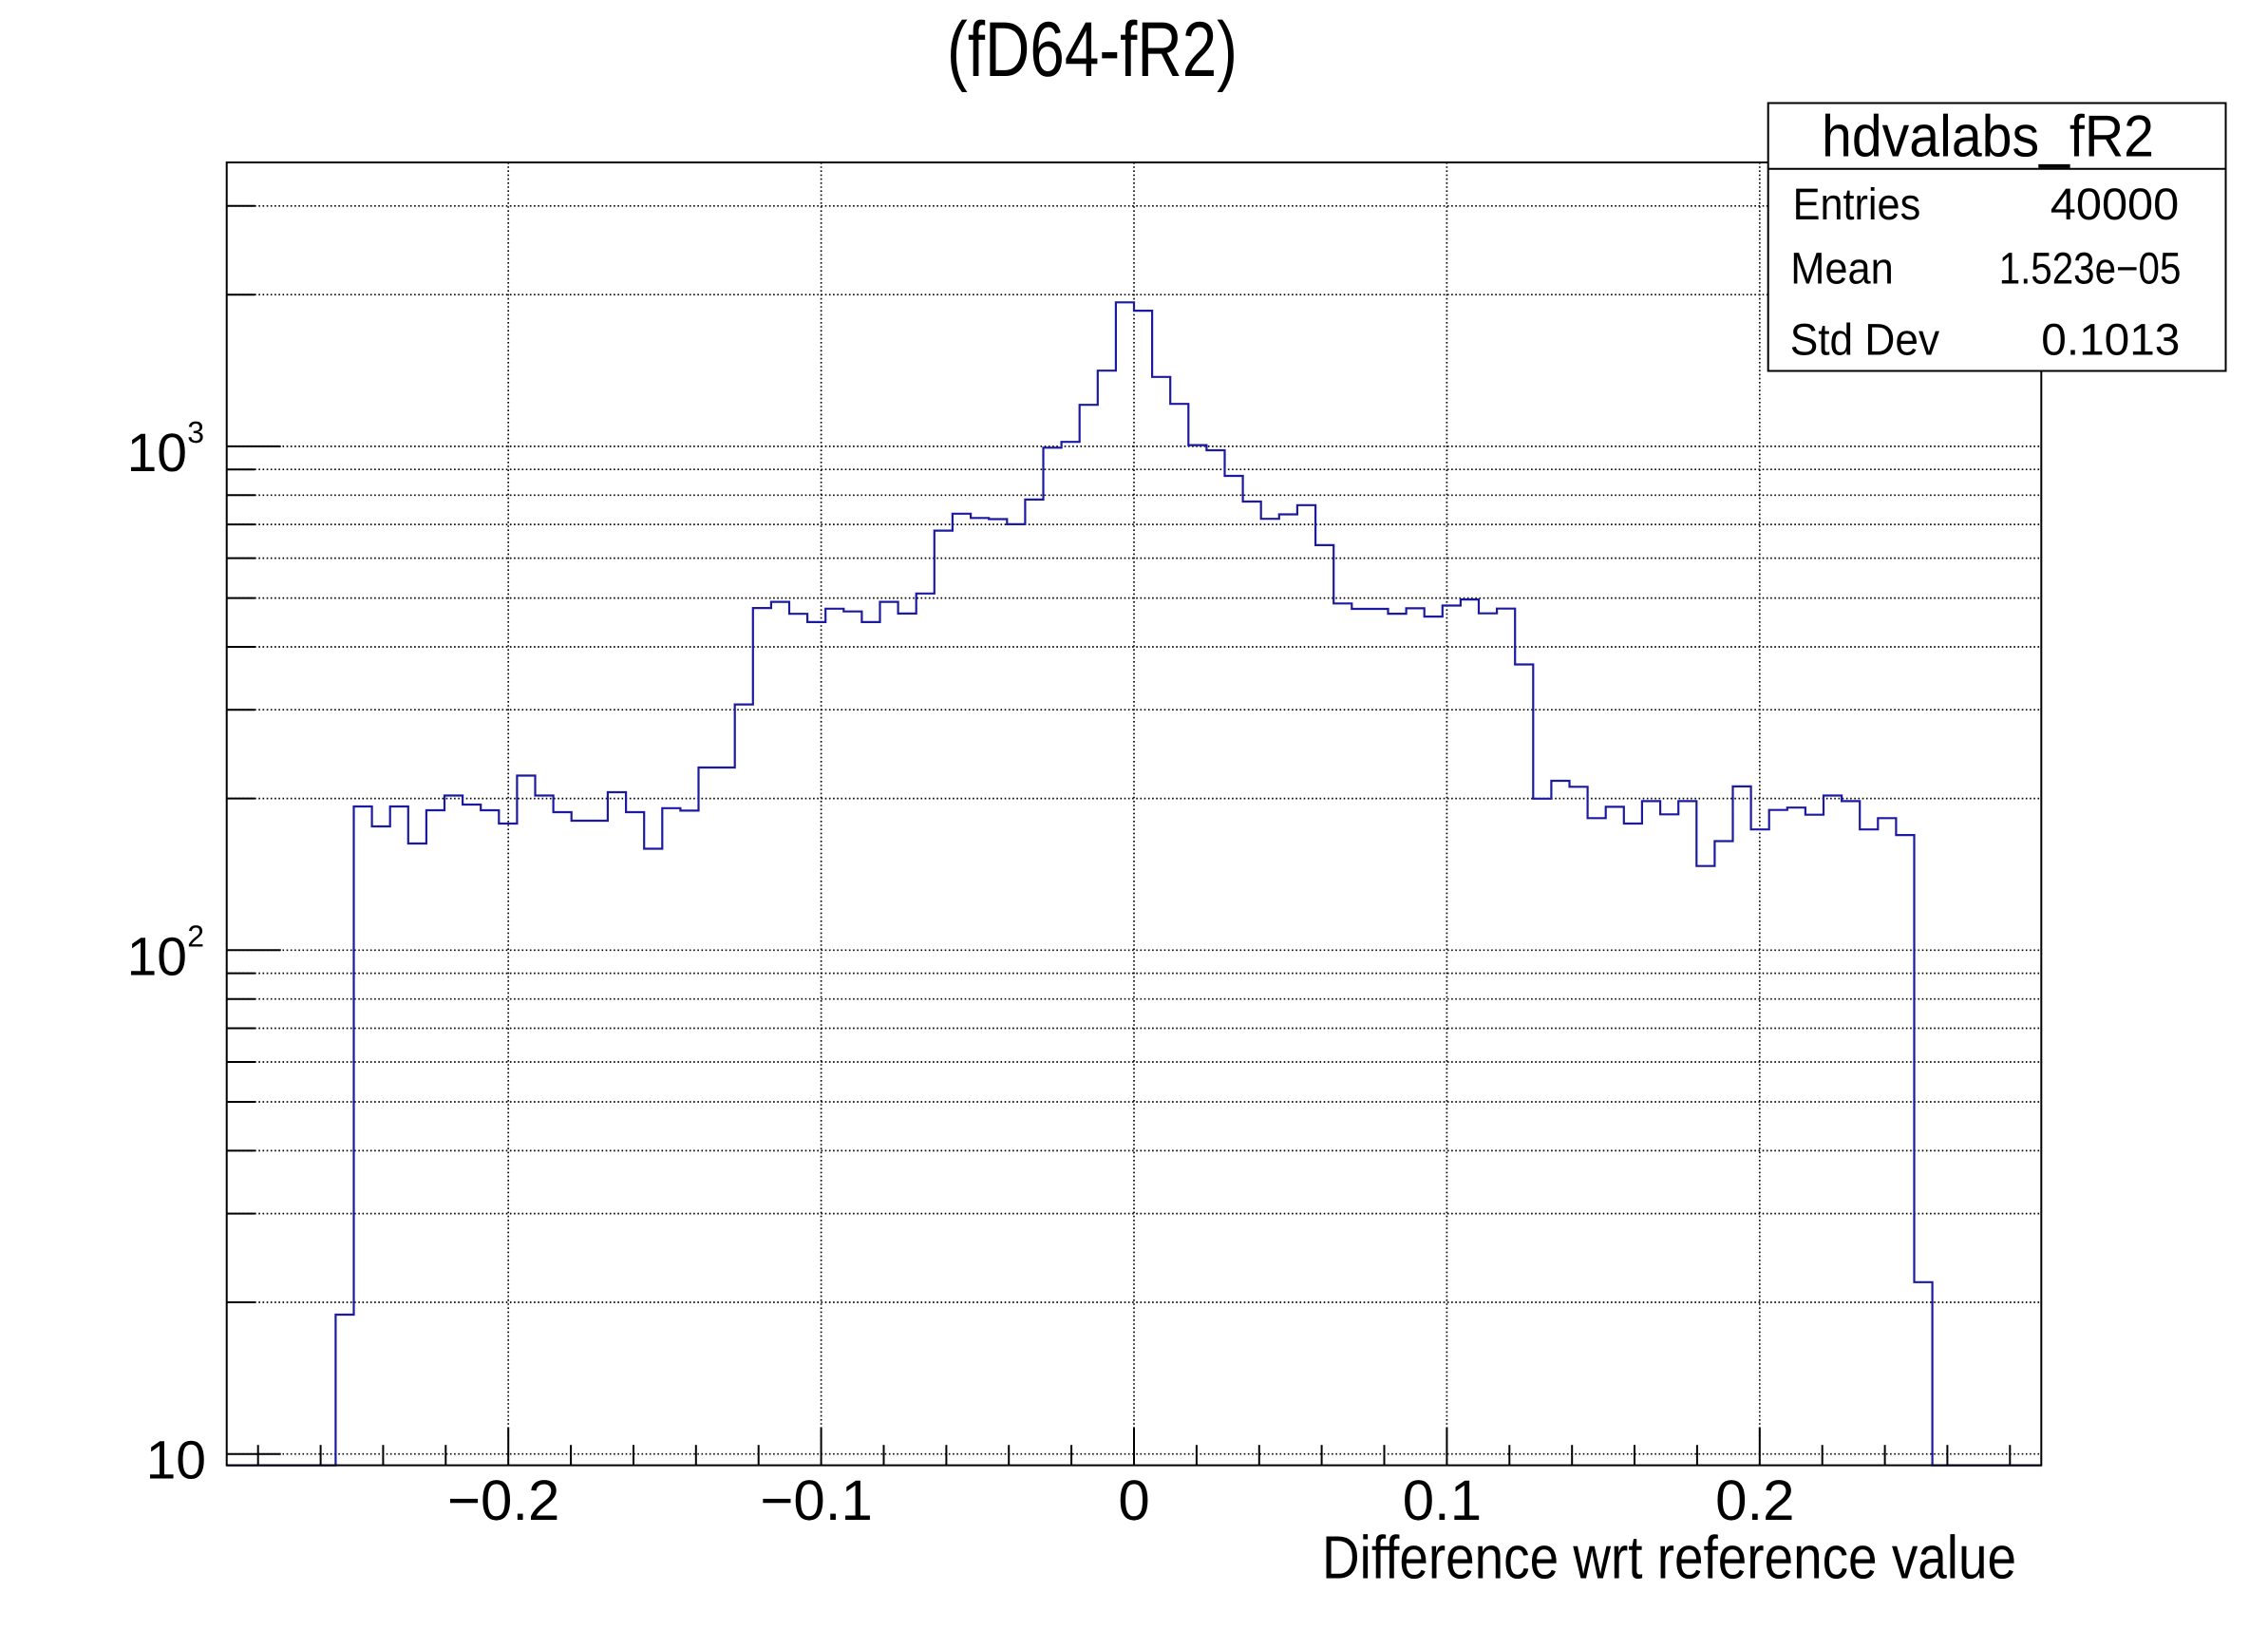 This screenshot has height=1630, width=2268. I want to click on svg-text: (fD64-fR2), so click(1093, 50).